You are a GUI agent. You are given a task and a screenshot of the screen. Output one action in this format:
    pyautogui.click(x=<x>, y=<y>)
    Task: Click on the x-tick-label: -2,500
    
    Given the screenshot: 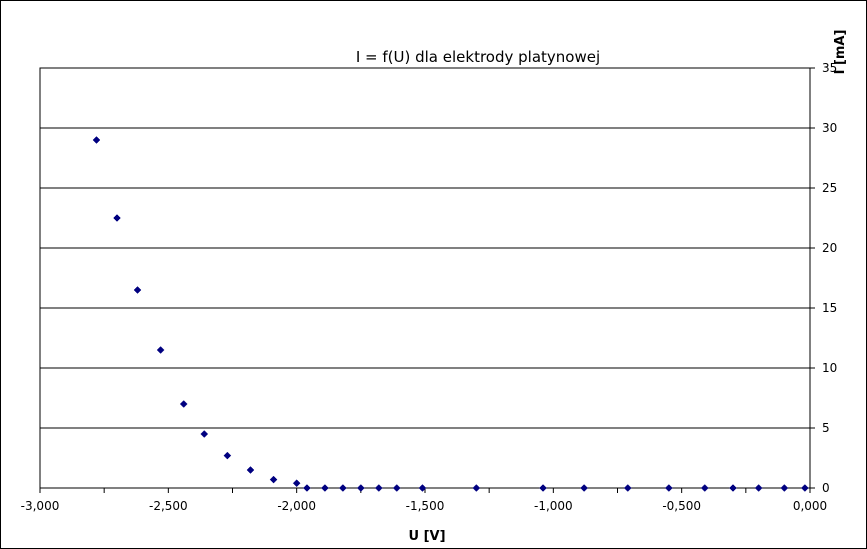 What is the action you would take?
    pyautogui.click(x=168, y=506)
    